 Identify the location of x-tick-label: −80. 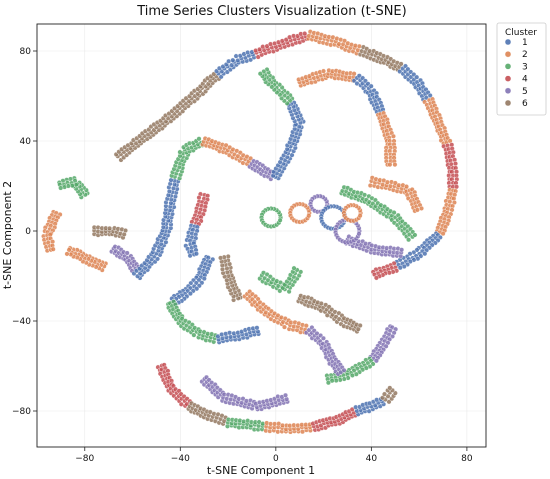
(84, 459).